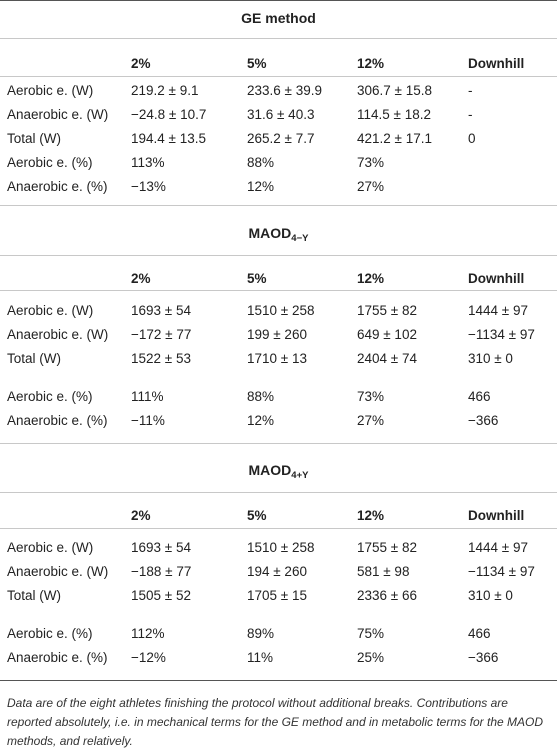 This screenshot has height=756, width=557. Describe the element at coordinates (394, 114) in the screenshot. I see `table-cell: 114.5 ± 18.2` at that location.